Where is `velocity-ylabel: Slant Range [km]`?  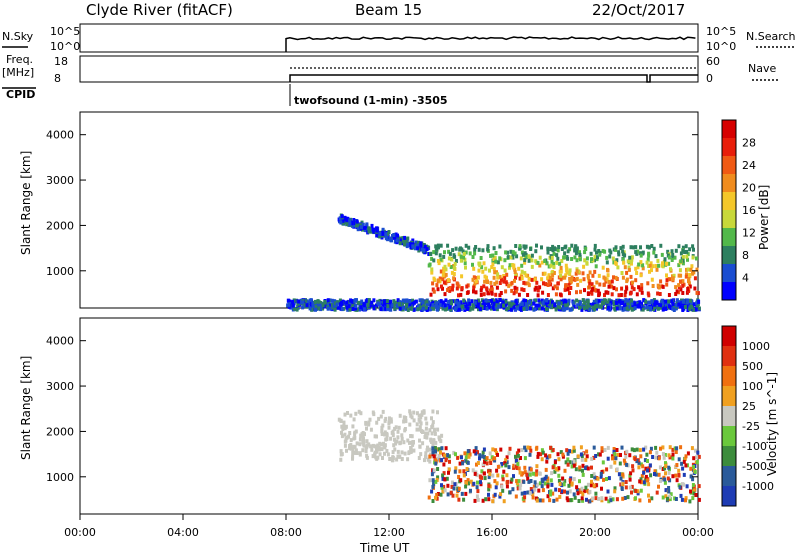 velocity-ylabel: Slant Range [km] is located at coordinates (26, 408).